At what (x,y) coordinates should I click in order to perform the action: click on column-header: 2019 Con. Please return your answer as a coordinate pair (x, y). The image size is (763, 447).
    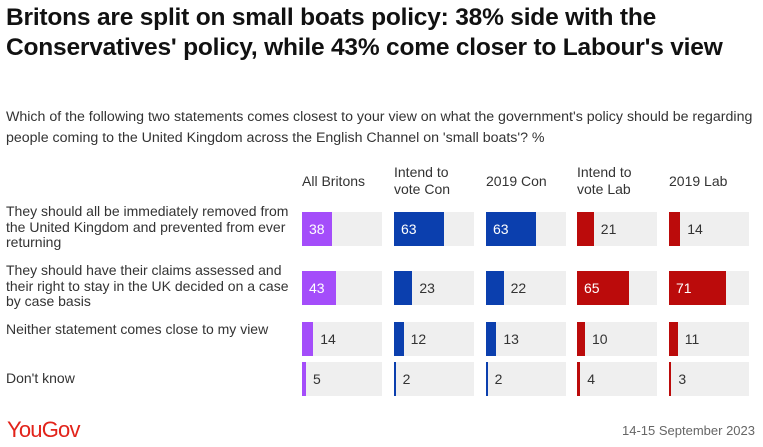
    Looking at the image, I should click on (516, 180).